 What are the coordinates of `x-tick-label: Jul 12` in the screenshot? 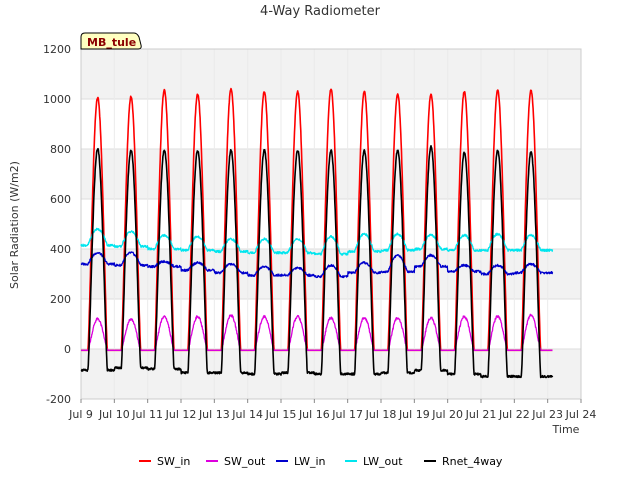 It's located at (181, 414).